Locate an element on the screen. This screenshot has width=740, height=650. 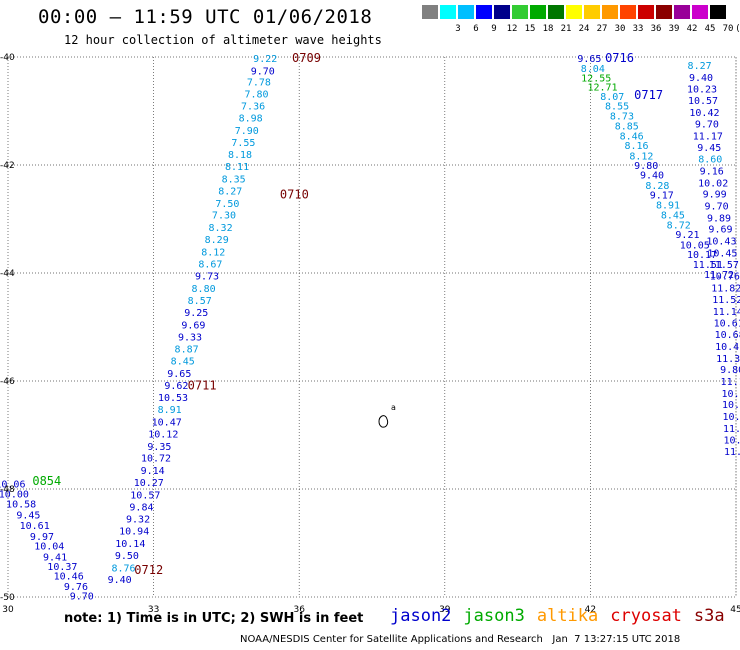
pass-time-label: 0710 is located at coordinates (294, 195).